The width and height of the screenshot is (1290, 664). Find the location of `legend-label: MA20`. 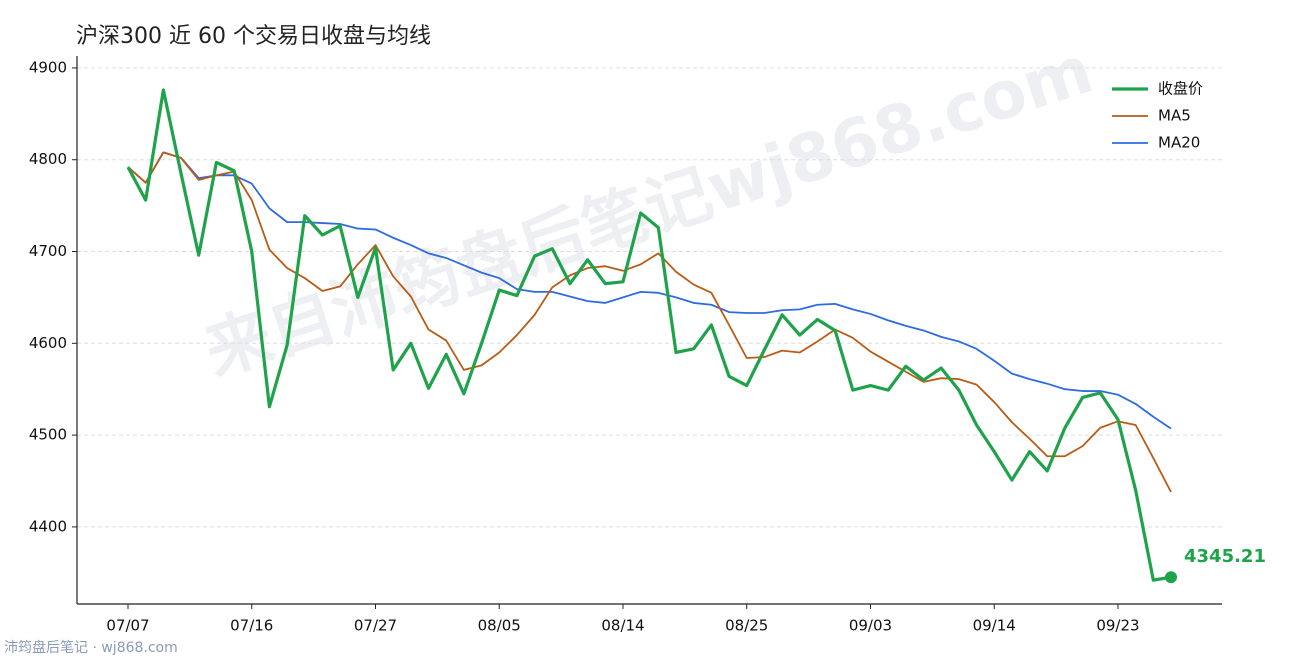

legend-label: MA20 is located at coordinates (1179, 143).